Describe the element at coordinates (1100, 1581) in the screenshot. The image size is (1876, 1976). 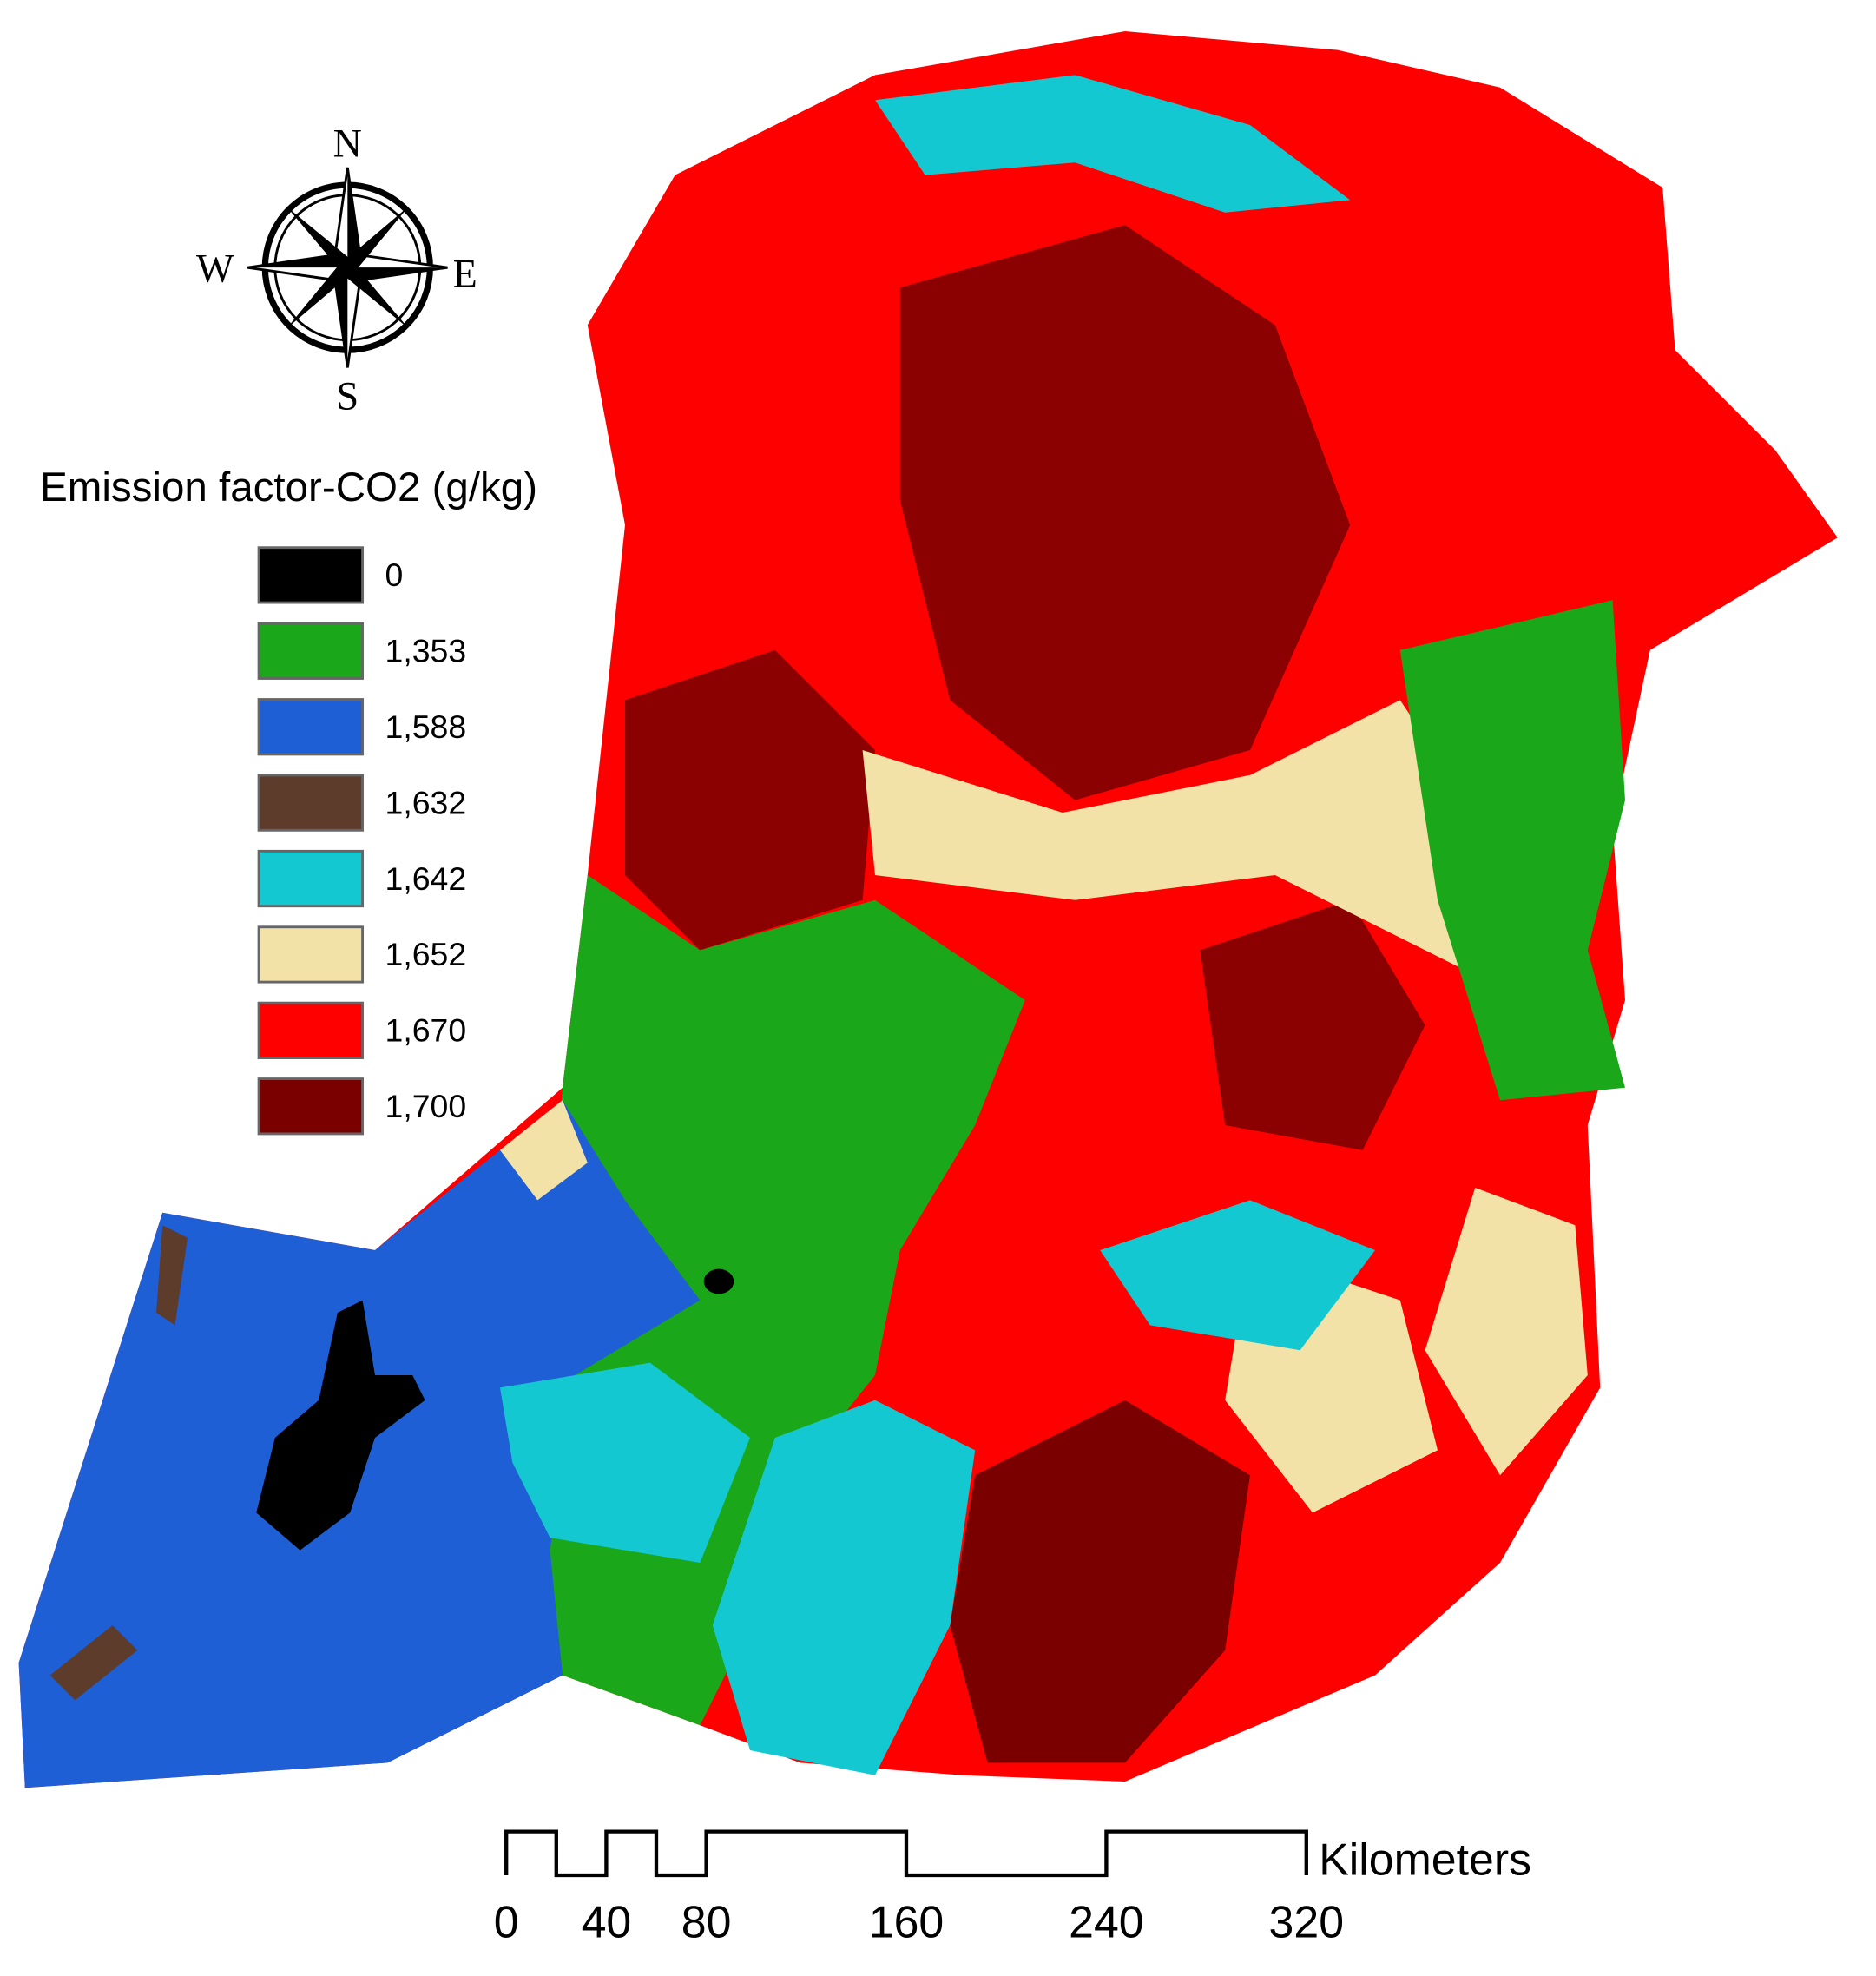
I see `dark-red-south` at that location.